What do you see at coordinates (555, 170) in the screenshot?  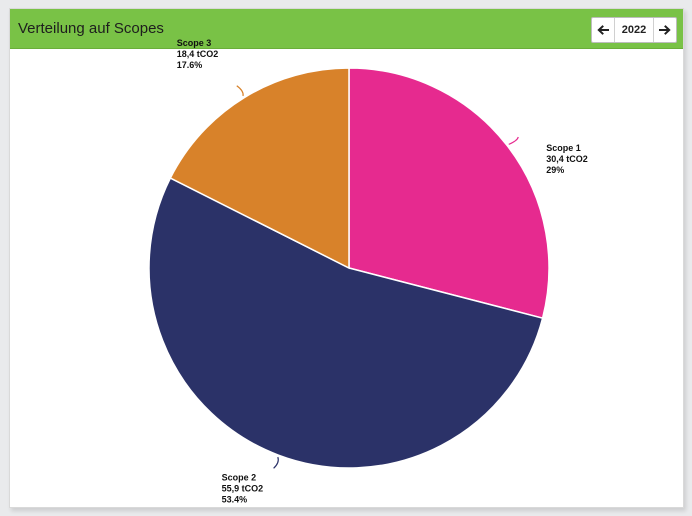 I see `pie-label-percent: 29%` at bounding box center [555, 170].